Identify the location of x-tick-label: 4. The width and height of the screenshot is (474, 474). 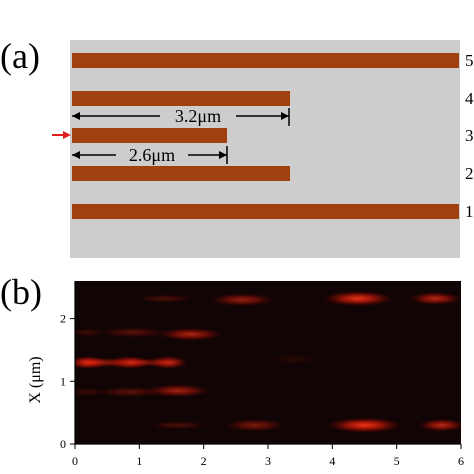
(332, 461).